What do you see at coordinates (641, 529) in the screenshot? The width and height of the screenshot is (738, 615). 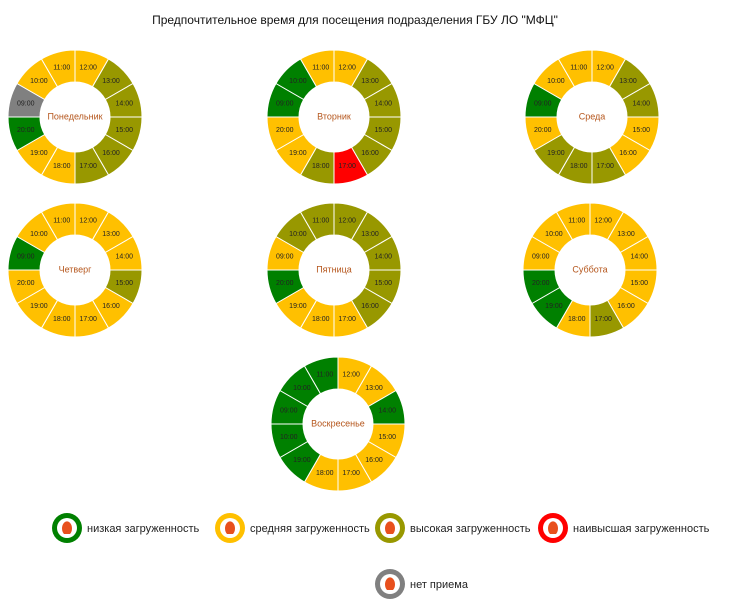 I see `legend-label: наивысшая загруженность` at bounding box center [641, 529].